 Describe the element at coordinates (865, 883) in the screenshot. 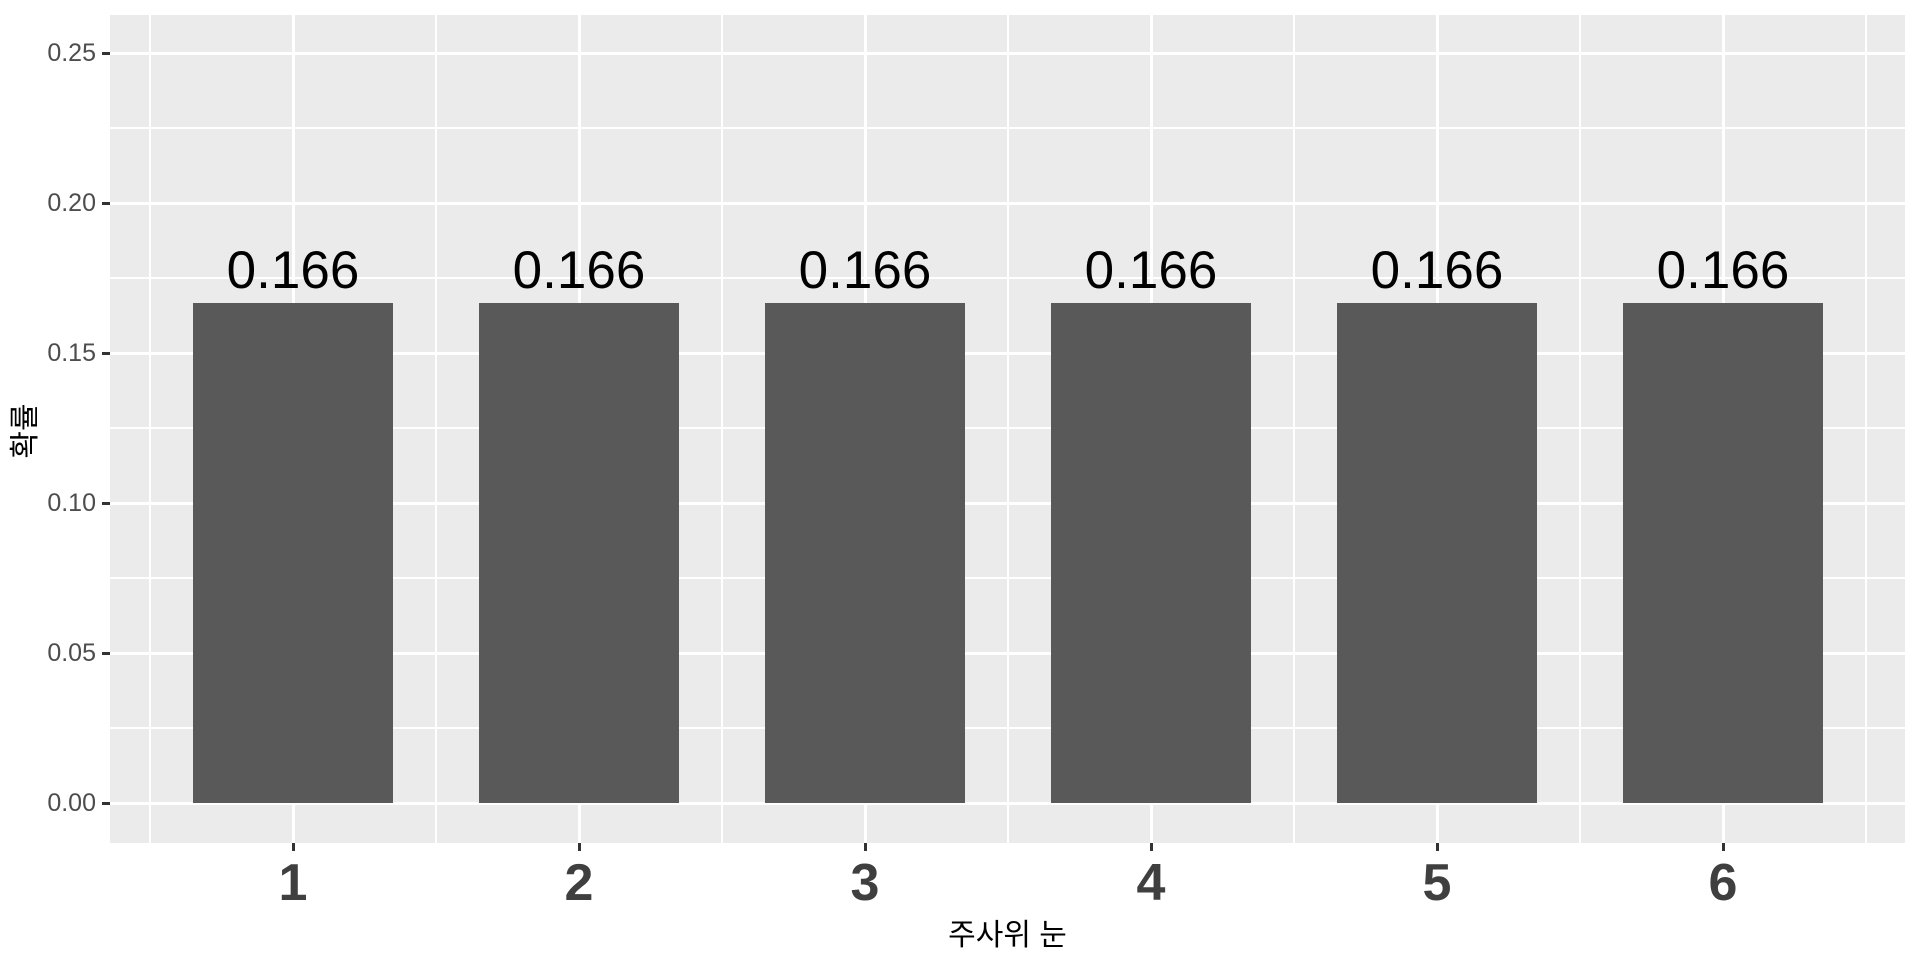

I see `x-axis-tick-label: 3` at that location.